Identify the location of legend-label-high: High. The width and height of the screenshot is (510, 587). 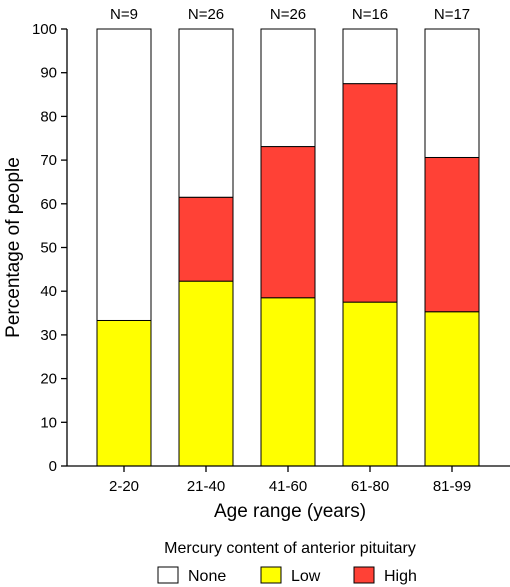
(400, 576).